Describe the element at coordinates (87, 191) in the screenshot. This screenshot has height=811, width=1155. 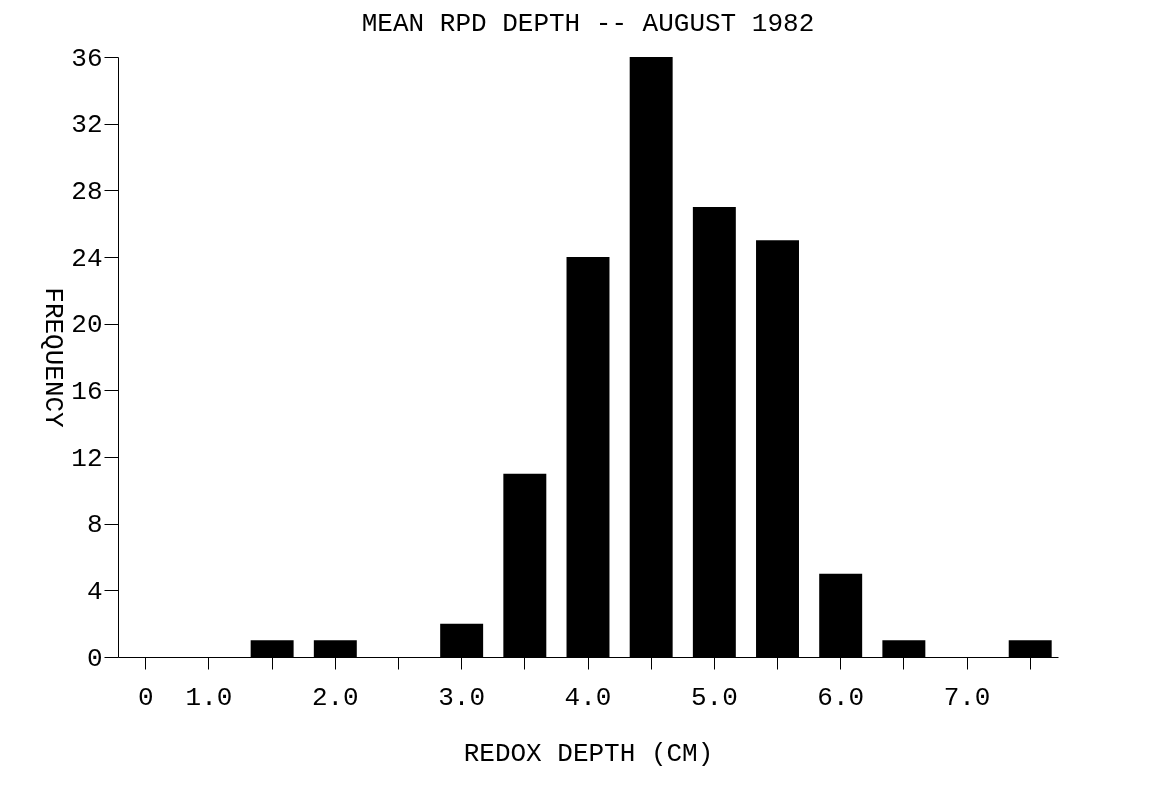
I see `y-tick-label: 28` at that location.